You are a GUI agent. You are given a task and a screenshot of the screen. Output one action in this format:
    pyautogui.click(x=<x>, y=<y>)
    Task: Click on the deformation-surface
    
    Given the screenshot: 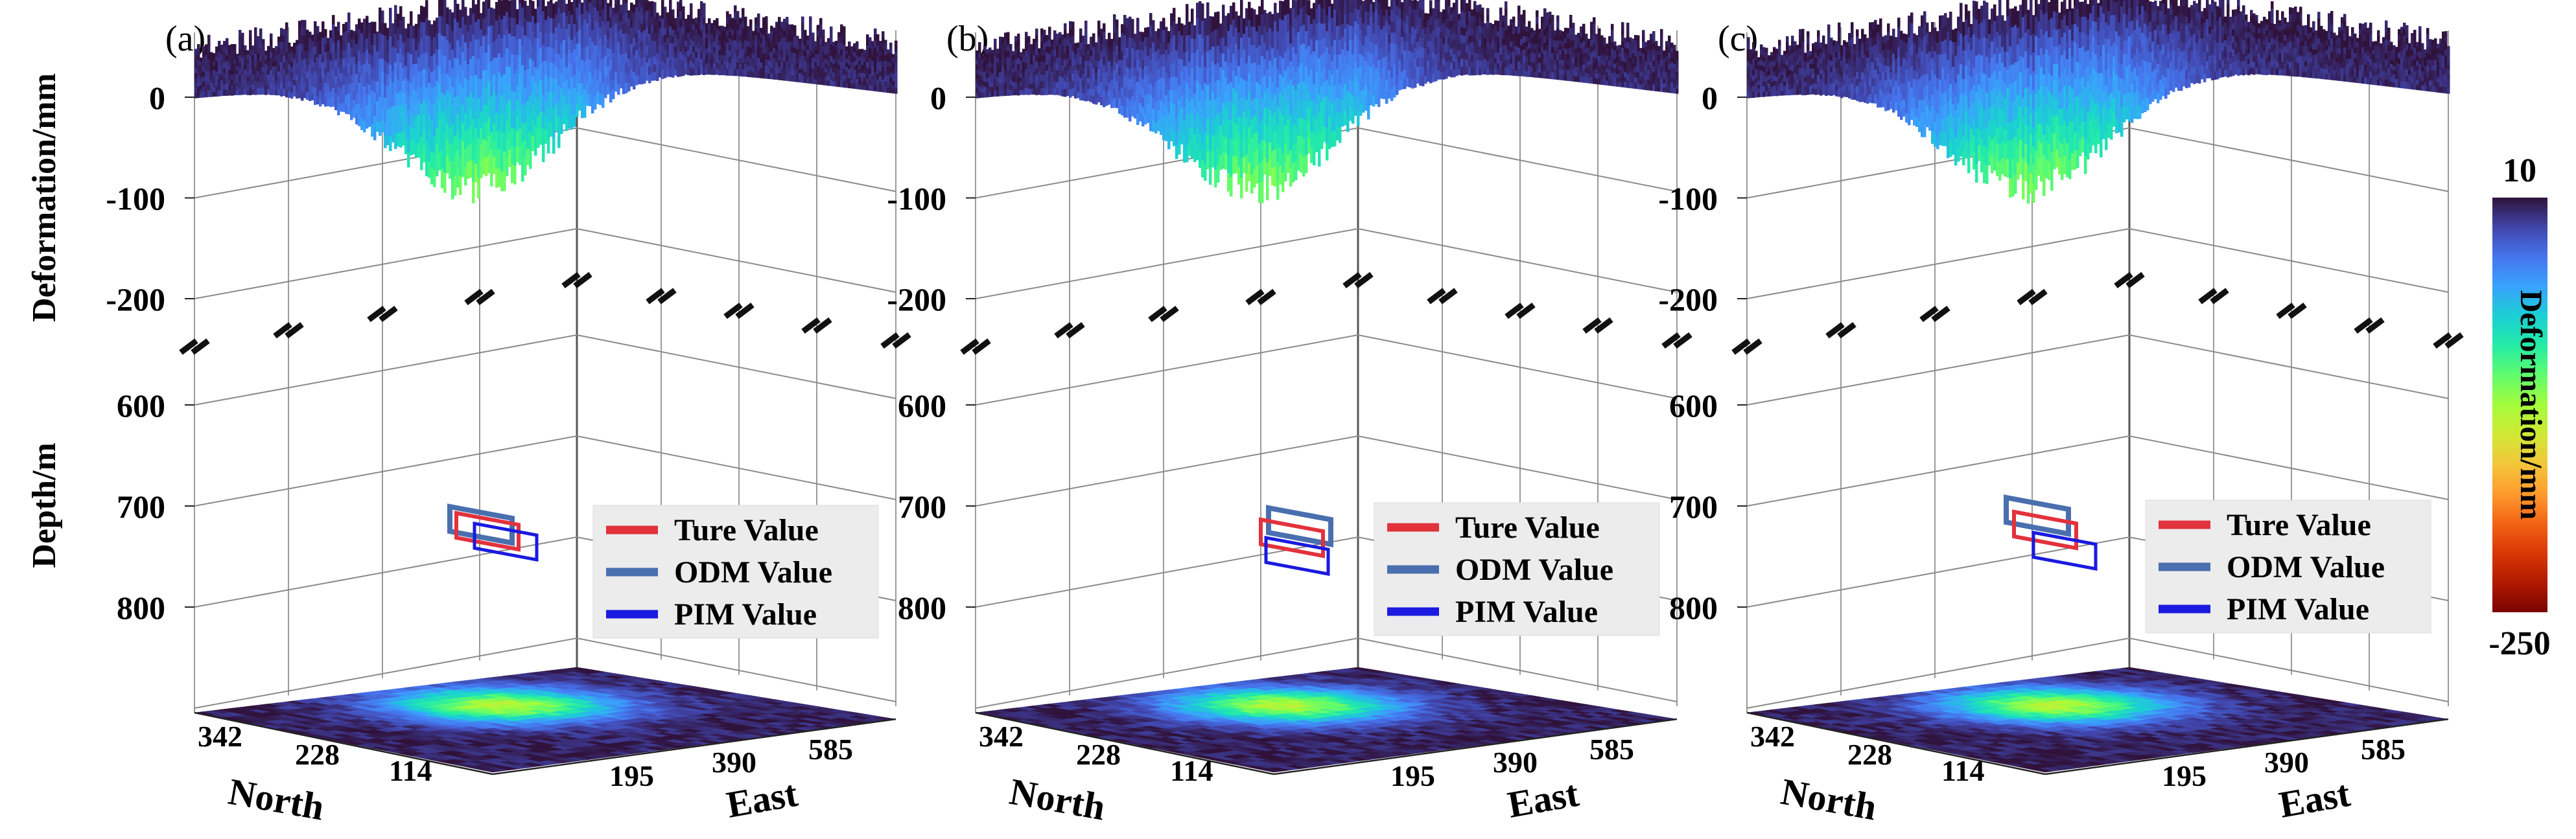 What is the action you would take?
    pyautogui.click(x=1327, y=101)
    